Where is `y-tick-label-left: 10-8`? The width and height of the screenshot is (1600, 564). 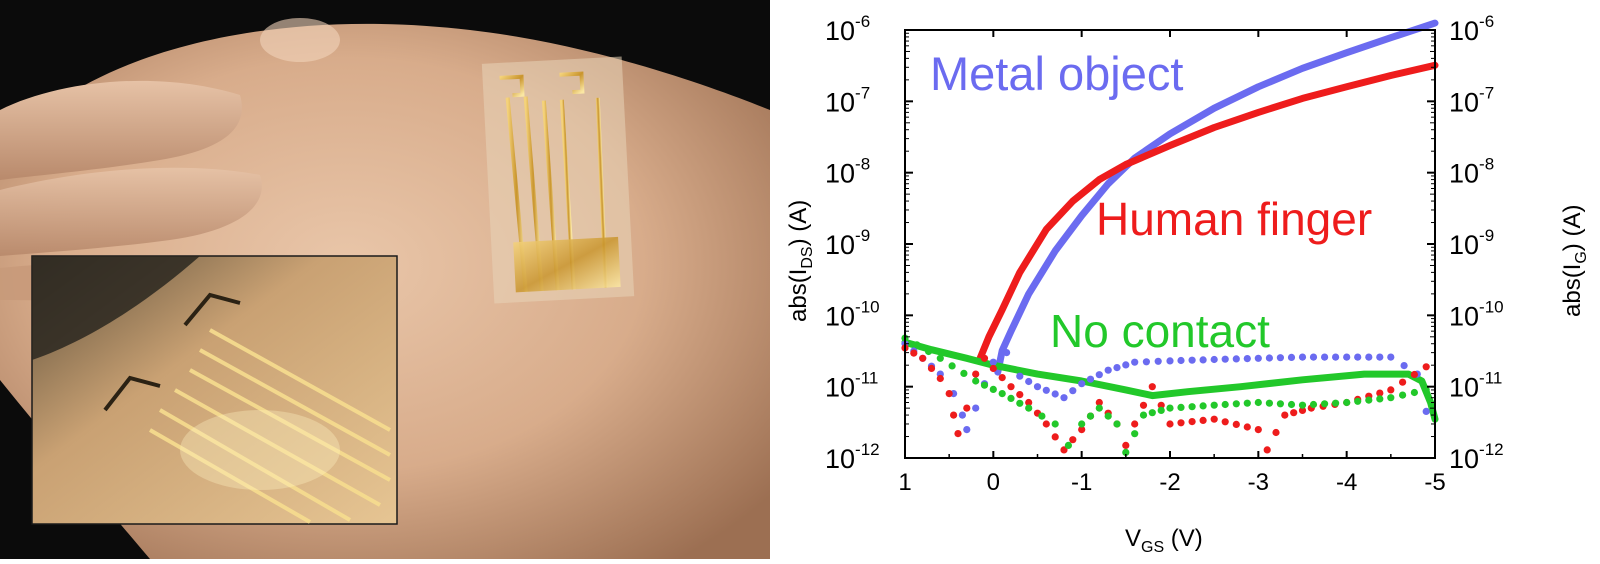 y-tick-label-left: 10-8 is located at coordinates (847, 172).